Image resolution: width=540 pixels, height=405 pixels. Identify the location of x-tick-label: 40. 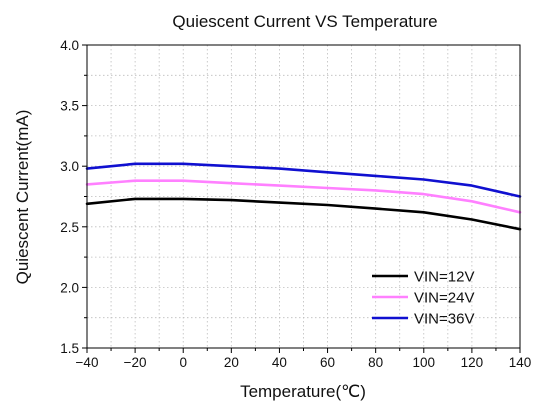
(279, 362).